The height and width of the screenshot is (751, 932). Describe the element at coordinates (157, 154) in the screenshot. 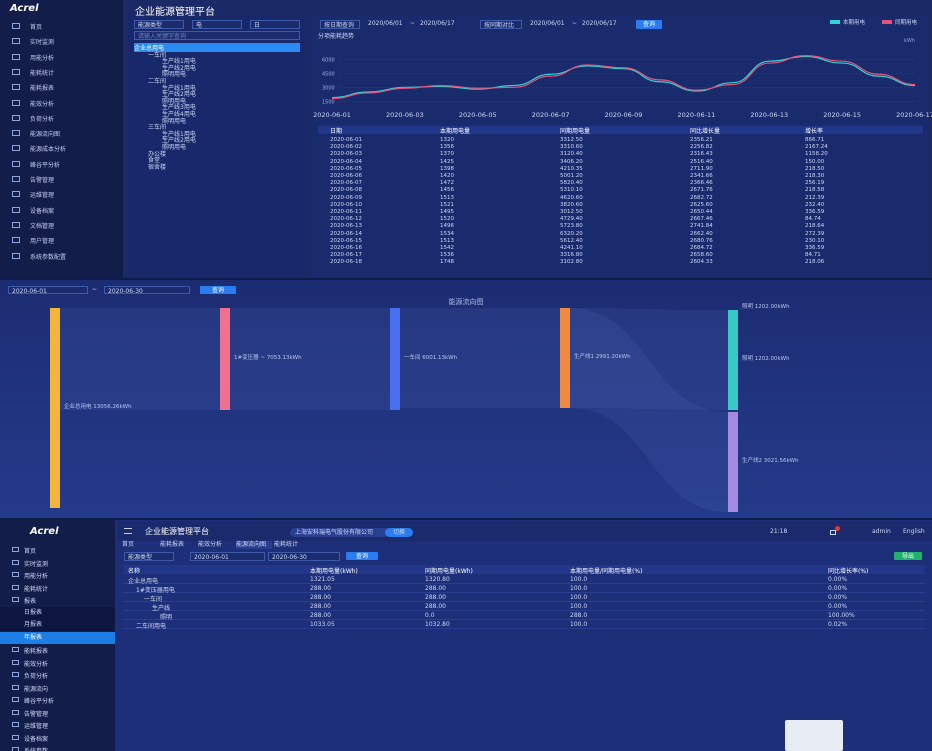

I see `tree-node: 办公楼` at that location.